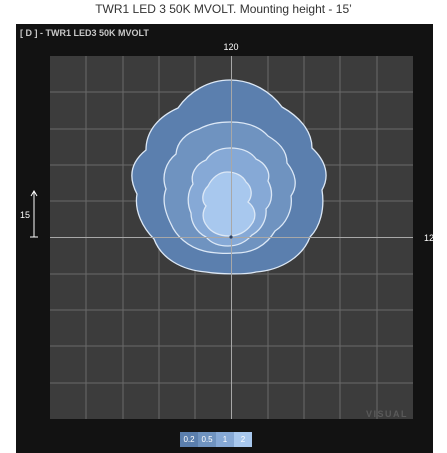 This screenshot has height=453, width=447. What do you see at coordinates (207, 439) in the screenshot?
I see `legend-item: 0.5` at bounding box center [207, 439].